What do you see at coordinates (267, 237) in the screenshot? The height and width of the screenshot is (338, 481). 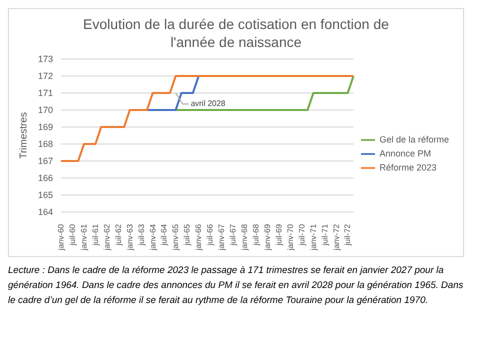 I see `x-tick-label: janv-69` at bounding box center [267, 237].